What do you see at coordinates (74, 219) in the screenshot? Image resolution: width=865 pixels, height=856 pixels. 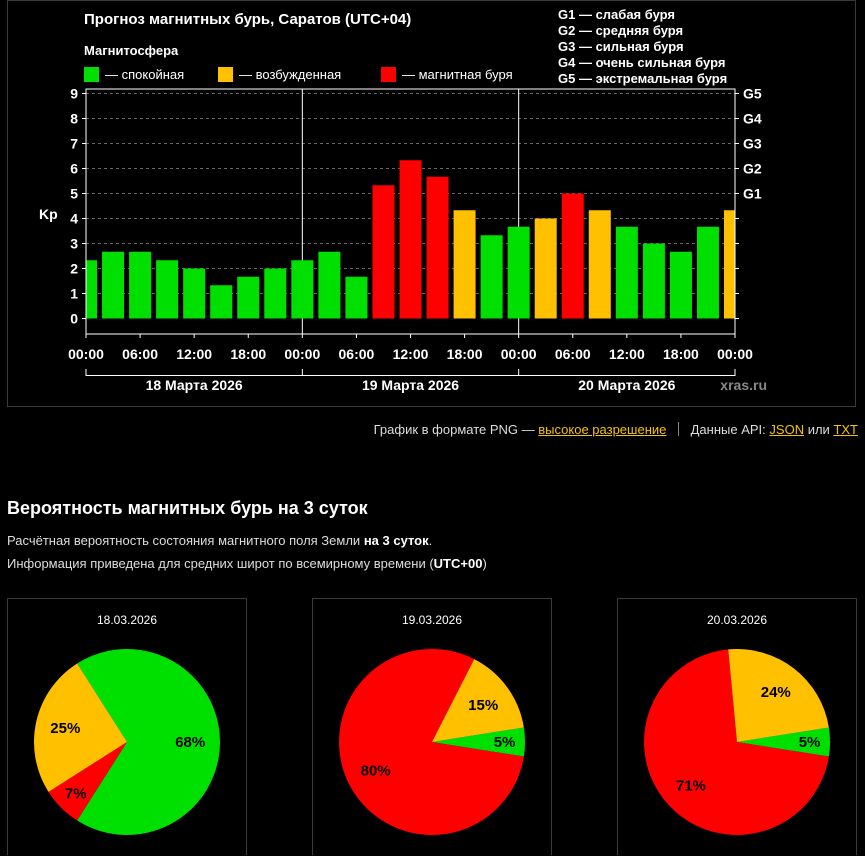 I see `y-tick-label: 4` at bounding box center [74, 219].